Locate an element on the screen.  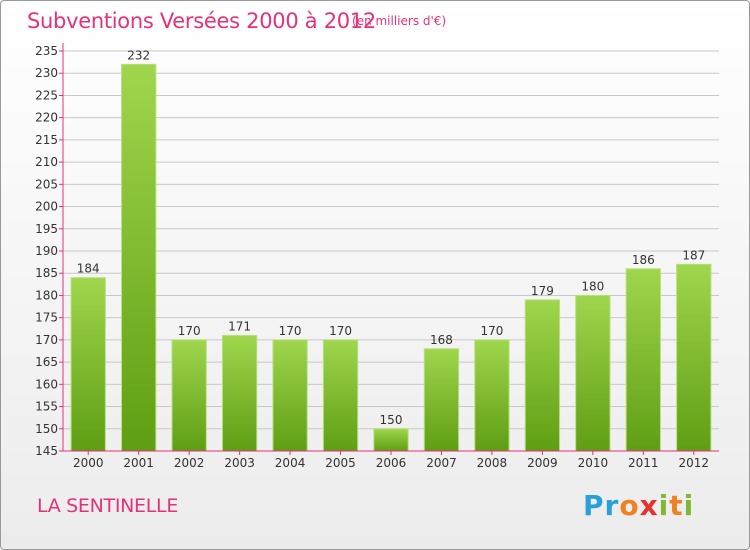
y-tick-label: 175 is located at coordinates (46, 318).